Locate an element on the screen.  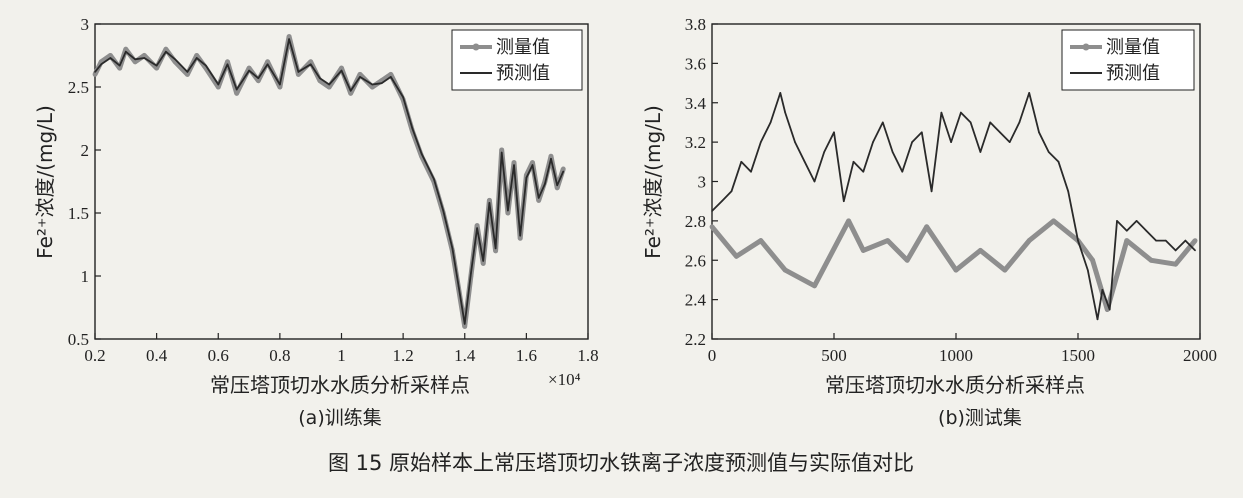
chart-b-legend-box is located at coordinates (1128, 60).